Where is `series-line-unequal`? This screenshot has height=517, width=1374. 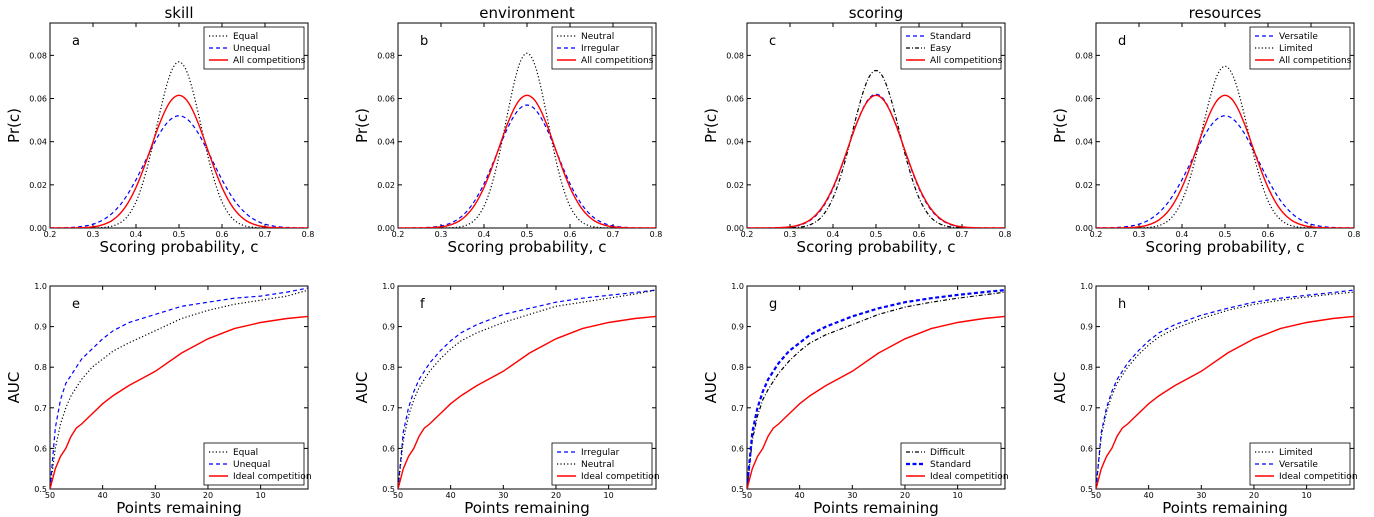 series-line-unequal is located at coordinates (179, 388).